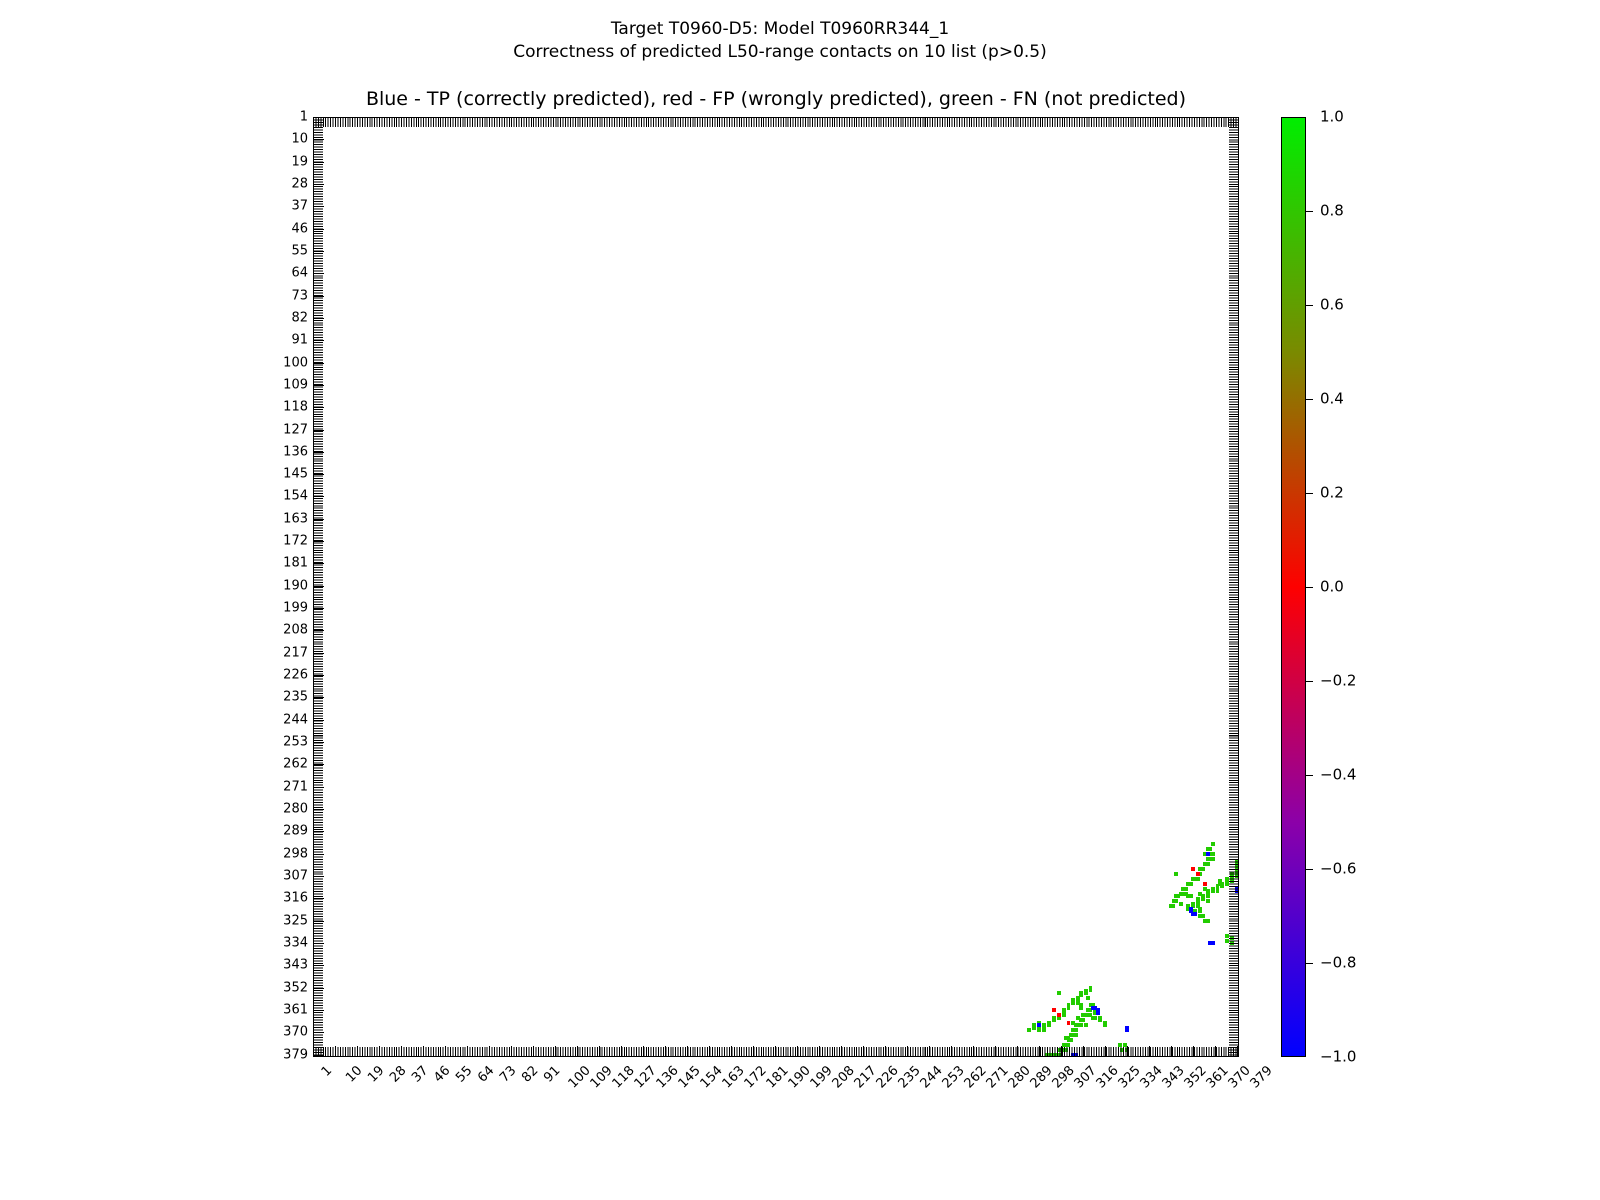 The image size is (1600, 1200). I want to click on y-tick-label: 1, so click(303, 117).